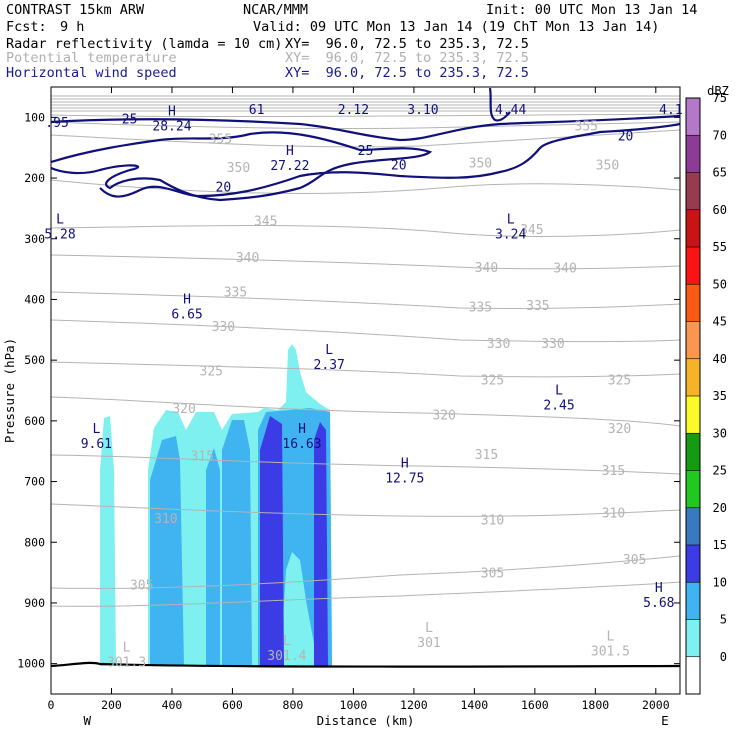 This screenshot has height=740, width=740. Describe the element at coordinates (165, 519) in the screenshot. I see `theta-contour-label: 310` at that location.